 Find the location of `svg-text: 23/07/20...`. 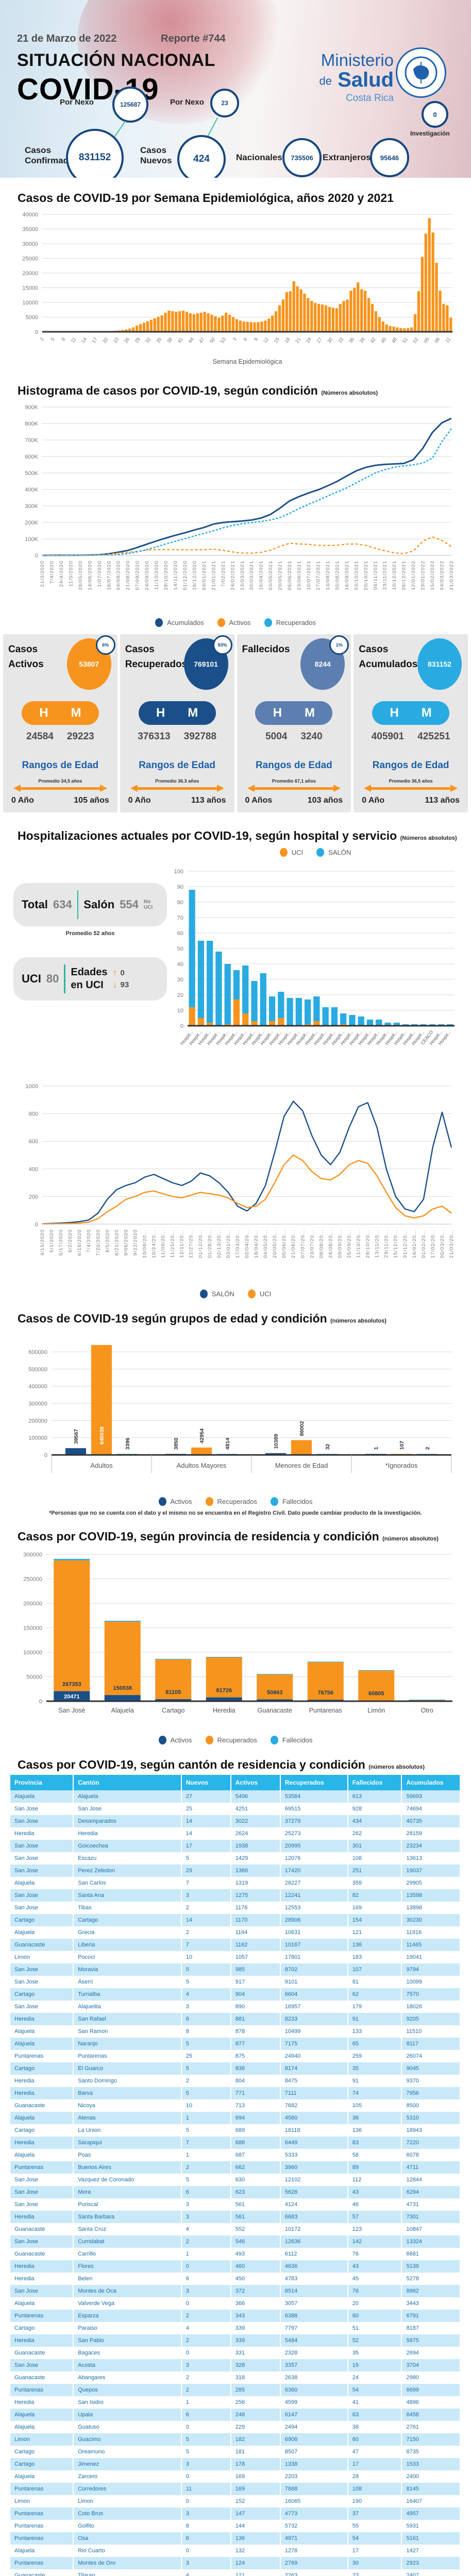

svg-text: 23/07/20... is located at coordinates (312, 1243).